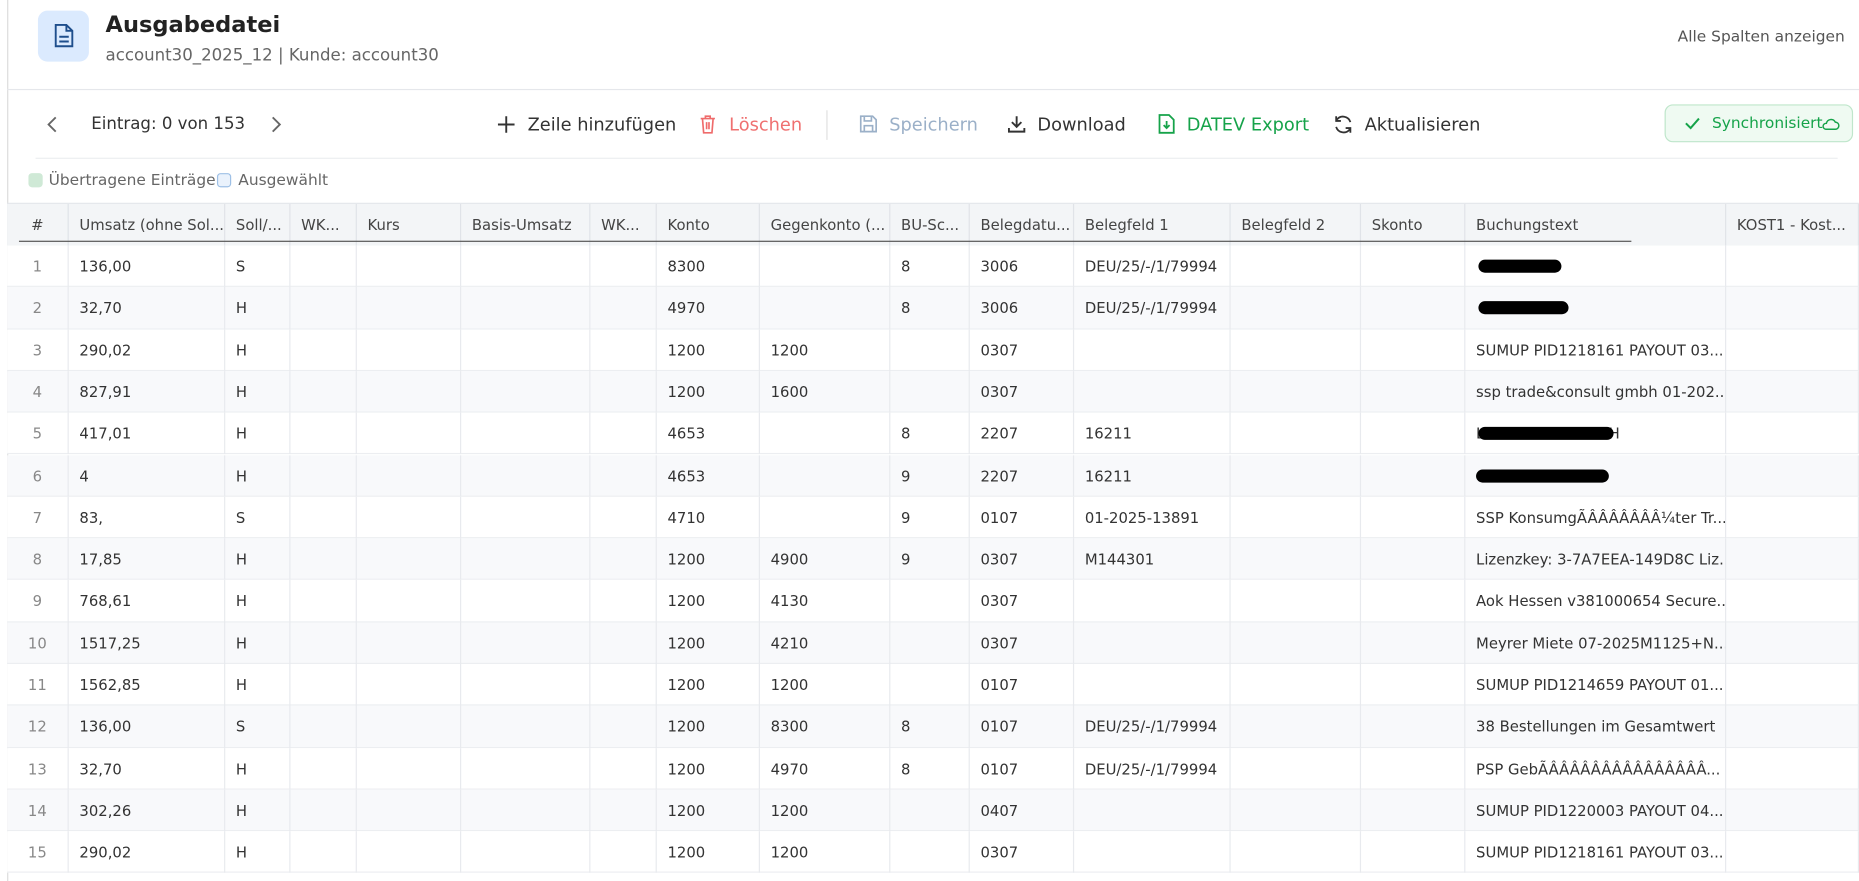 Image resolution: width=1859 pixels, height=881 pixels. I want to click on table-cell: 4653, so click(708, 475).